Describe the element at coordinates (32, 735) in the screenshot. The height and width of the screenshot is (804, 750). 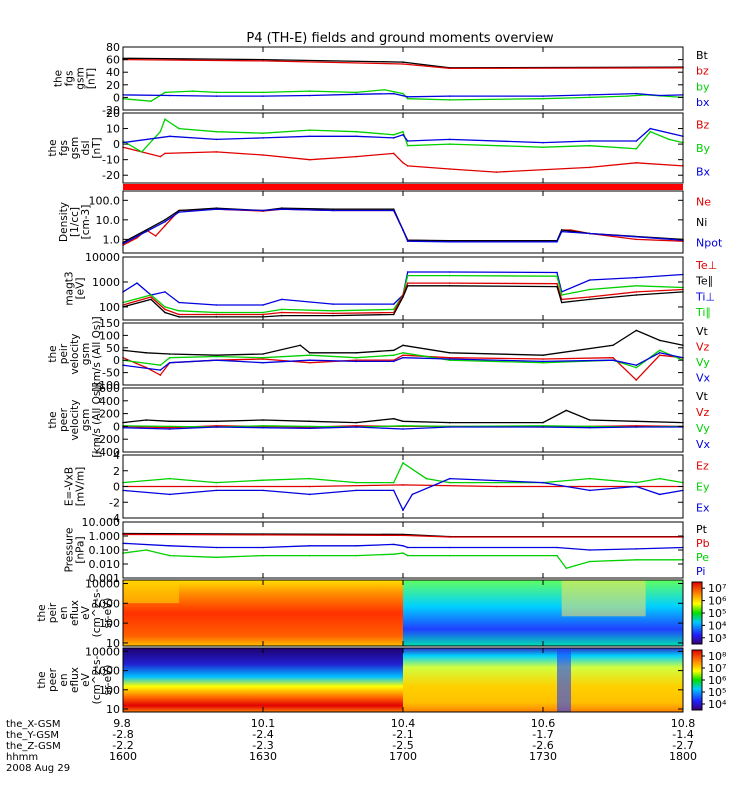
I see `time-row-label: the_Y-GSM` at that location.